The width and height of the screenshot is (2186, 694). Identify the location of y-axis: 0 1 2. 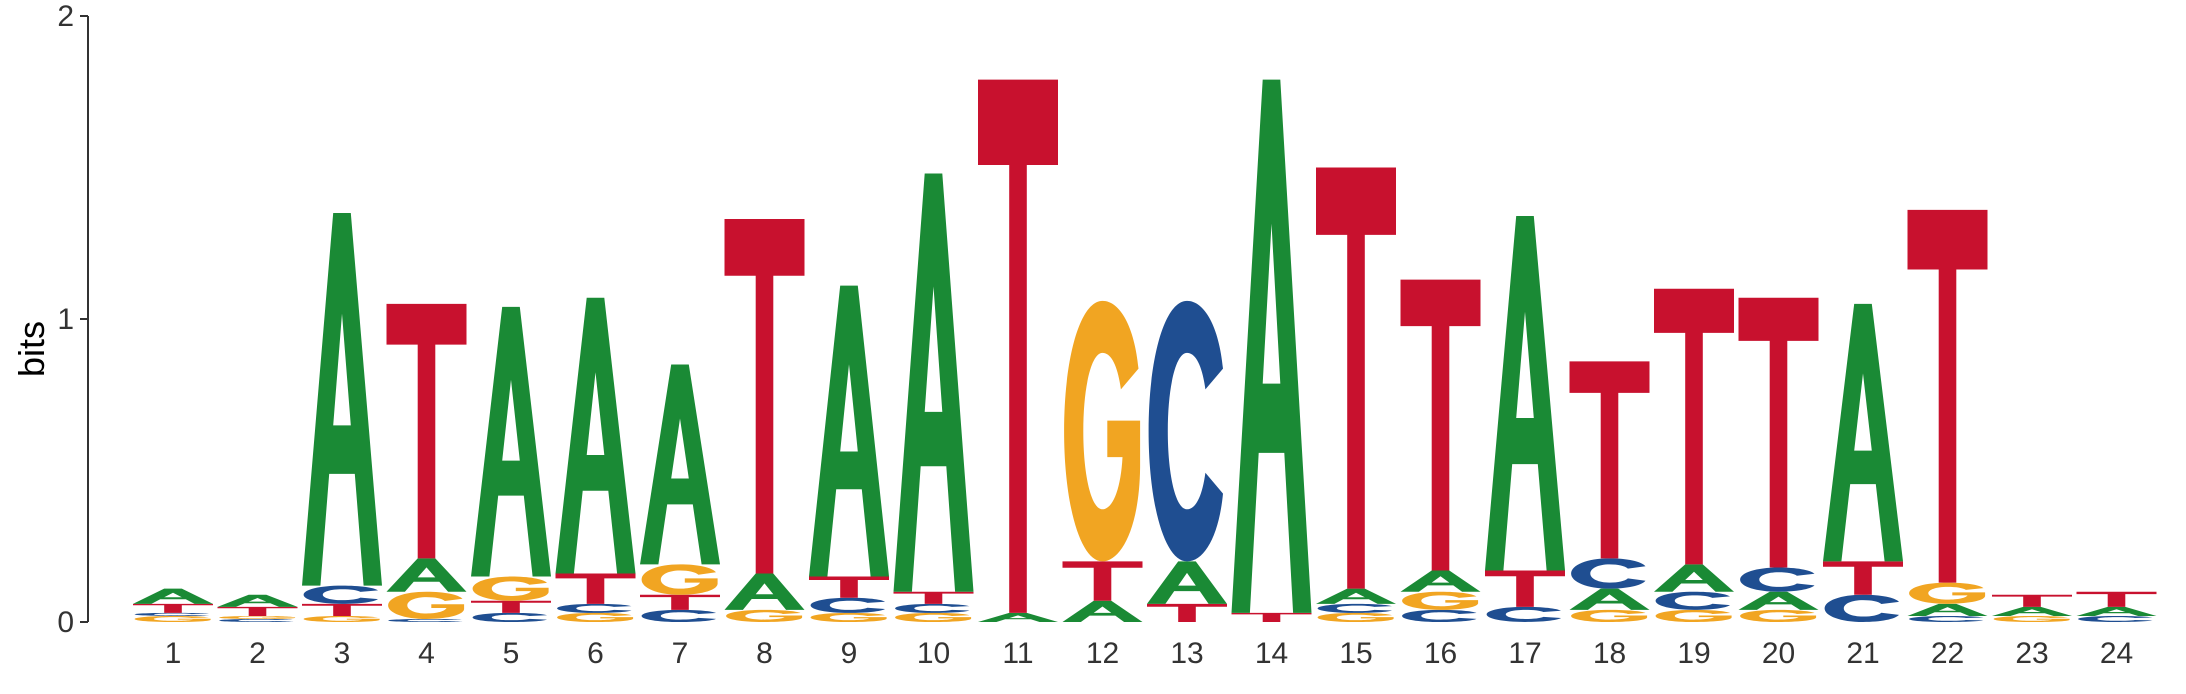
(73, 319).